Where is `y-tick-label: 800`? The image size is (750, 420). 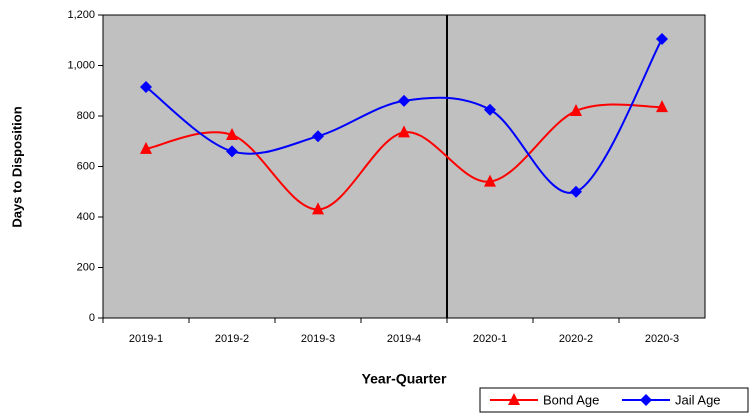
y-tick-label: 800 is located at coordinates (86, 116).